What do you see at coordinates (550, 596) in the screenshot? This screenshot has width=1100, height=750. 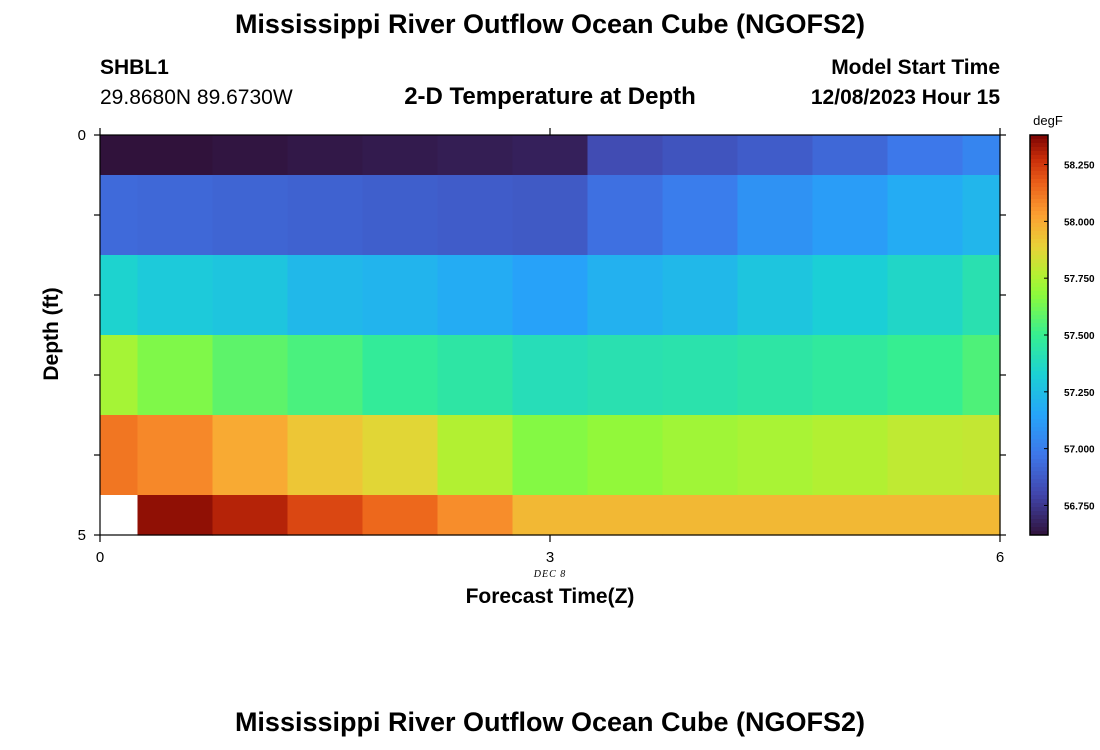 I see `x-axis-label: Forecast Time(Z)` at bounding box center [550, 596].